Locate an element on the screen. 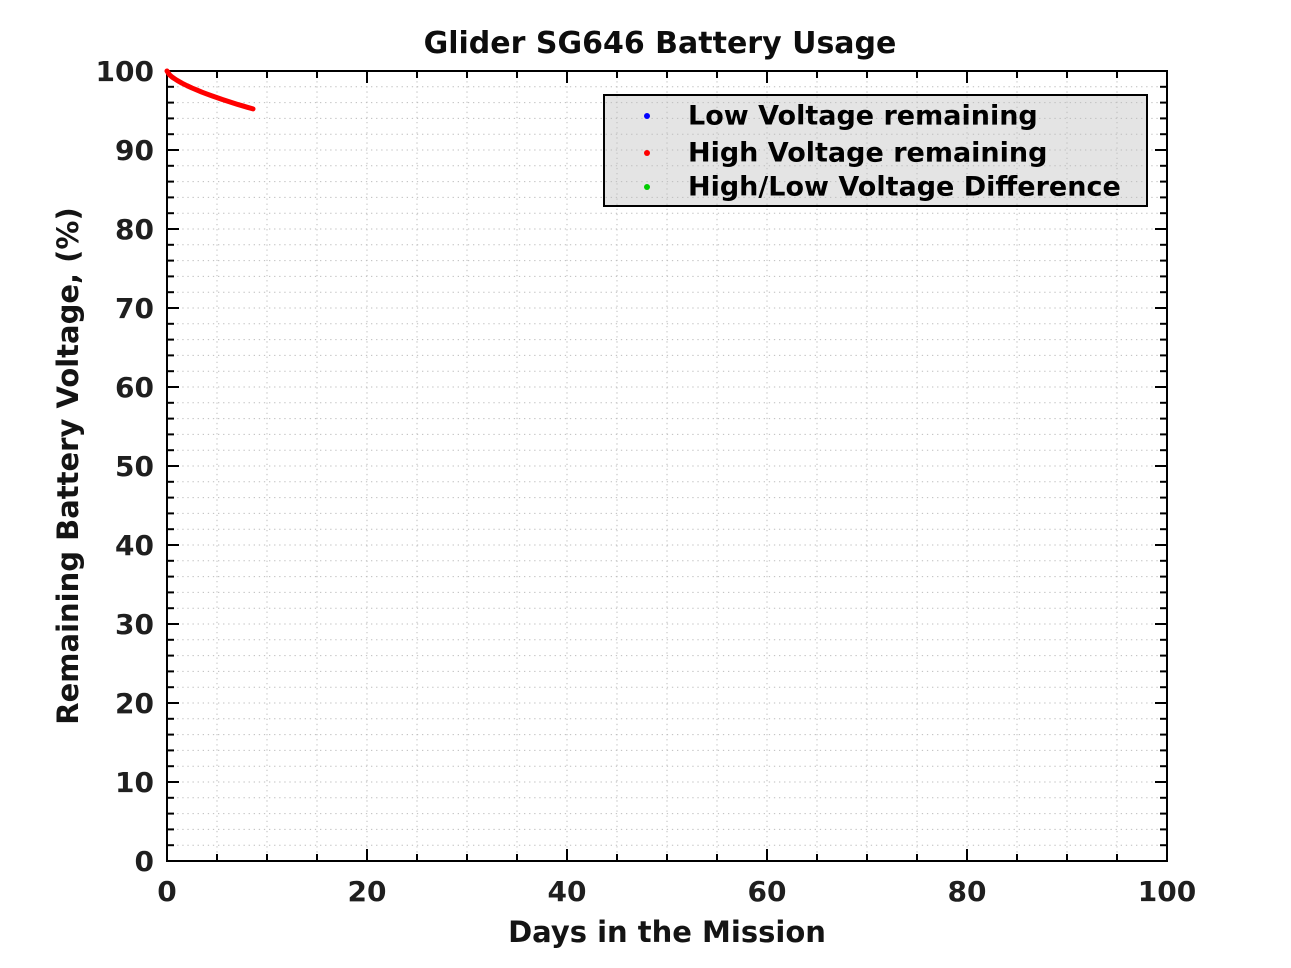  y-tick-label: 30 is located at coordinates (134, 624).